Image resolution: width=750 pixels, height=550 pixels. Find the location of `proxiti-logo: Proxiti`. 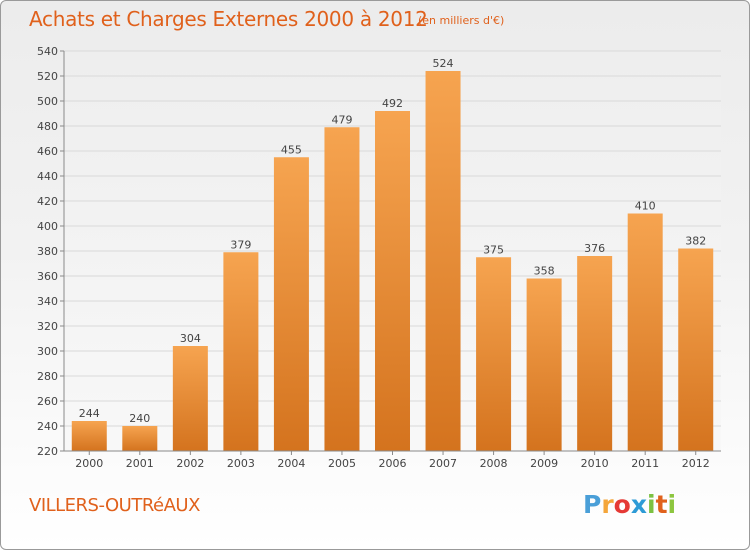

proxiti-logo: Proxiti is located at coordinates (629, 504).